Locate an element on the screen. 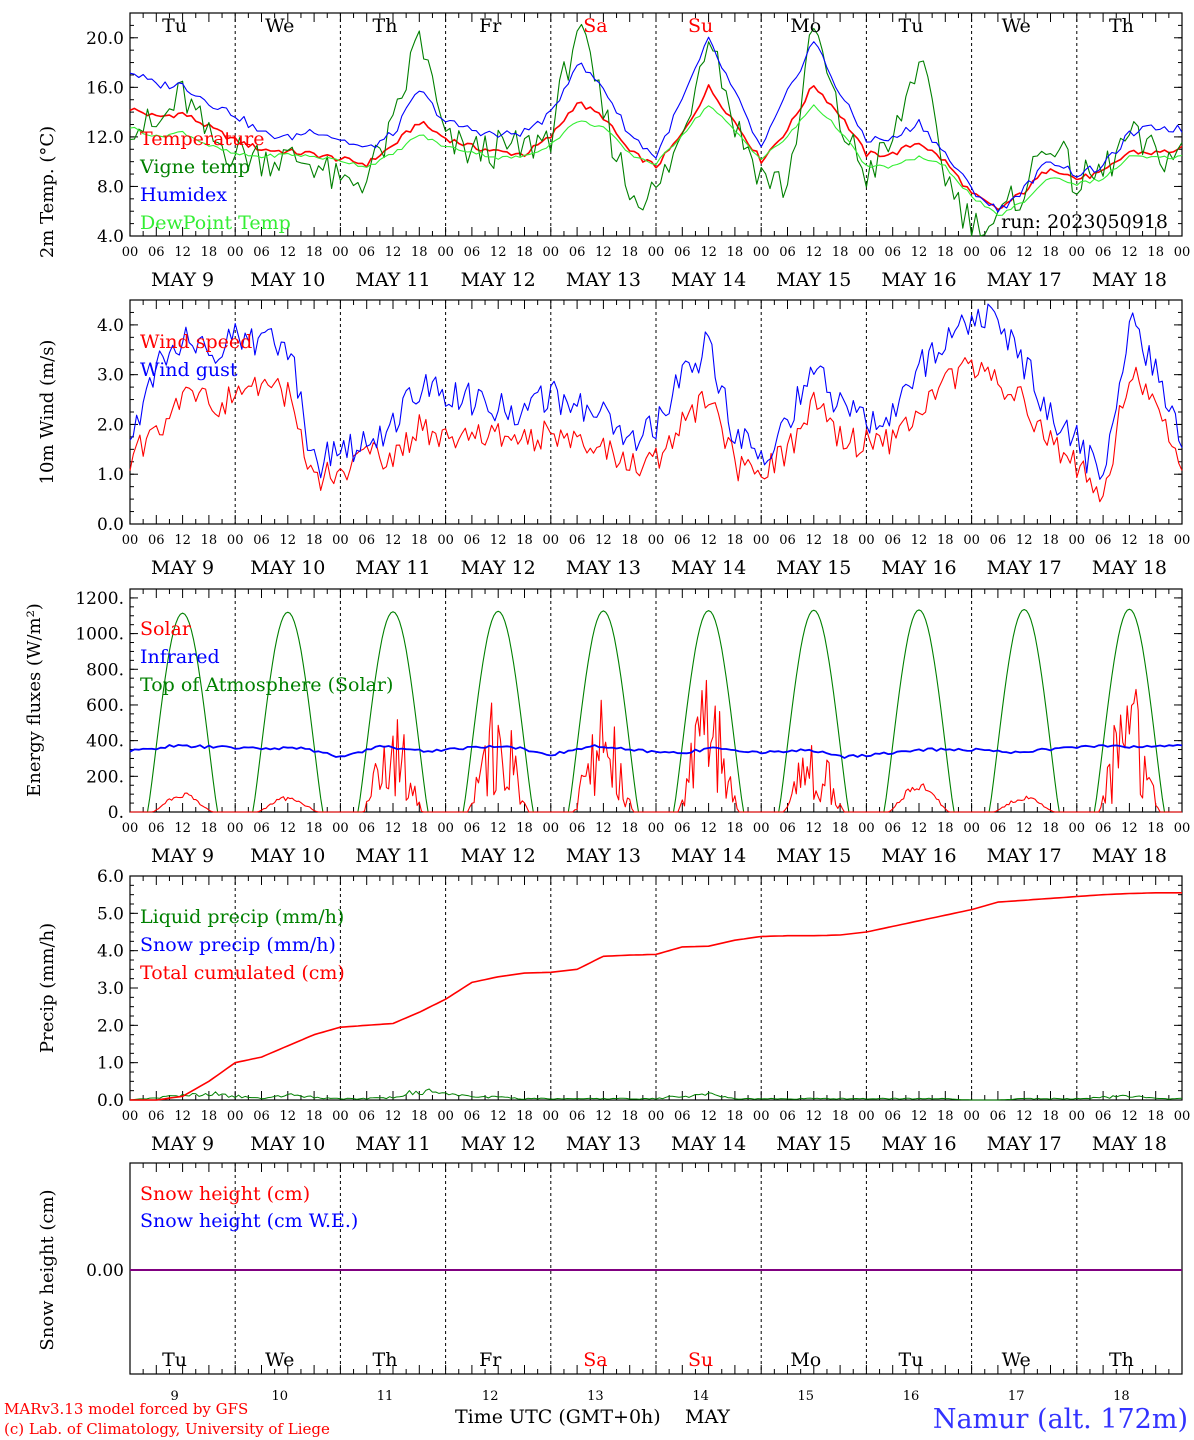 Image resolution: width=1194 pixels, height=1440 pixels. y-tick-label: 0. is located at coordinates (116, 813).